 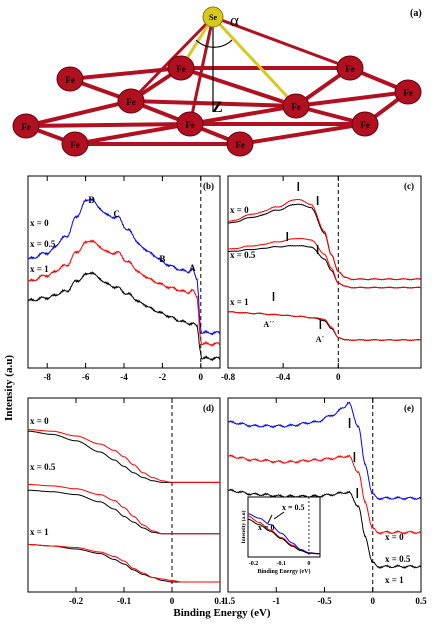 What do you see at coordinates (308, 564) in the screenshot?
I see `inset-tick-label: 0` at bounding box center [308, 564].